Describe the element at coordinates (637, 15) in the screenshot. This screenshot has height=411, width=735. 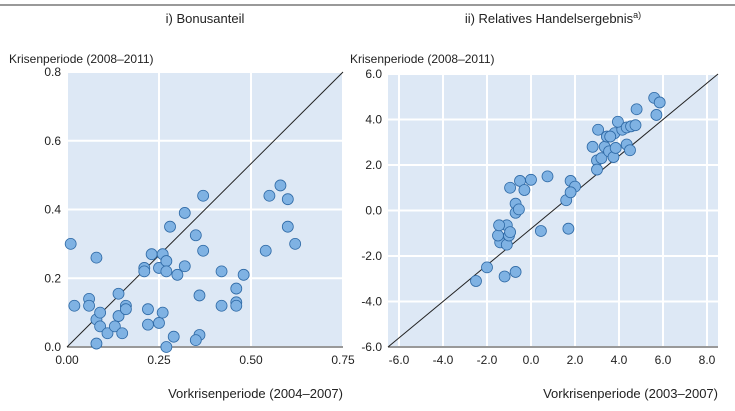
I see `chart-title-note: a)` at that location.